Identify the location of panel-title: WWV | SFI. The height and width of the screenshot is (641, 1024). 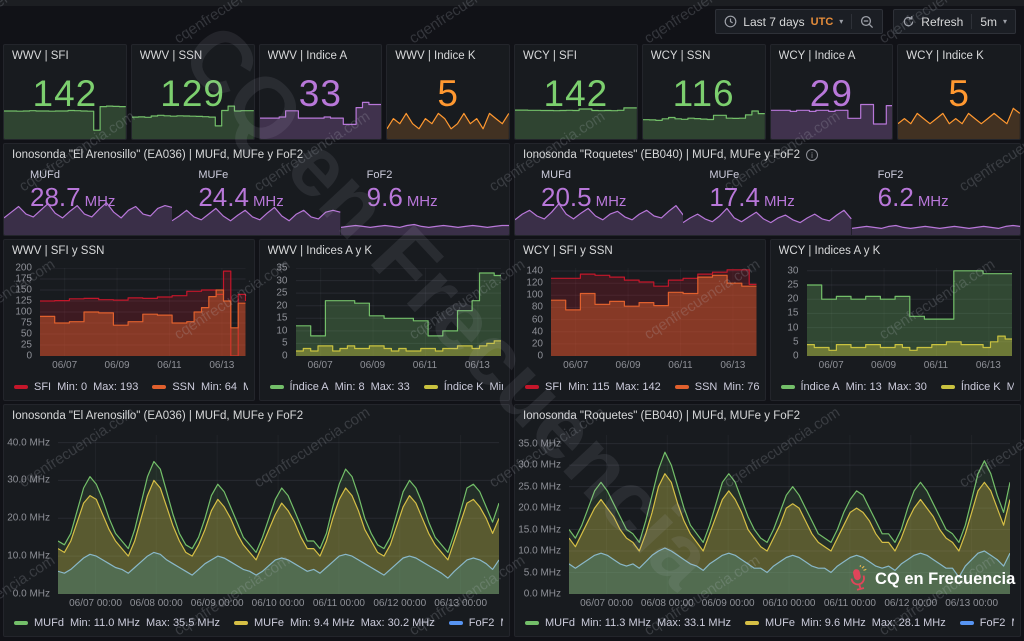
(40, 56).